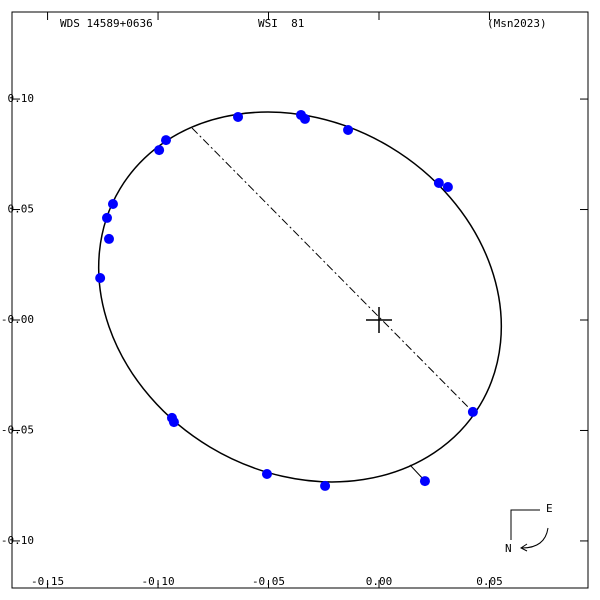 Image resolution: width=600 pixels, height=600 pixels. I want to click on y-tick-label: 0.05, so click(21, 209).